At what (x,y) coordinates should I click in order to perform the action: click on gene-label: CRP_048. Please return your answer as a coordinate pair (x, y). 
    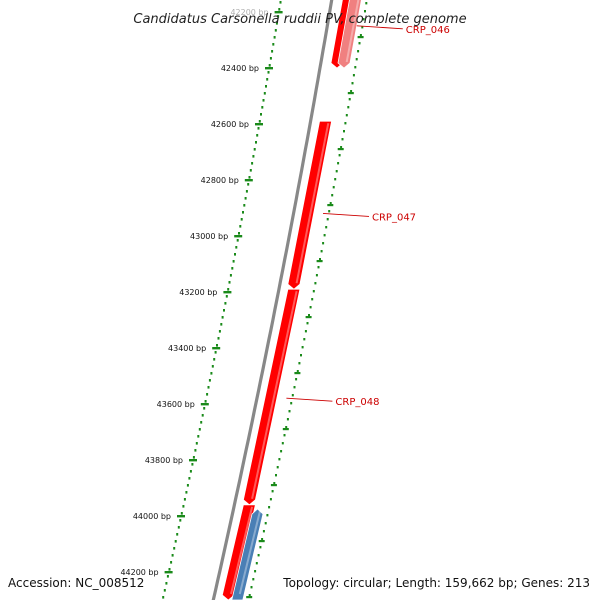
    Looking at the image, I should click on (357, 402).